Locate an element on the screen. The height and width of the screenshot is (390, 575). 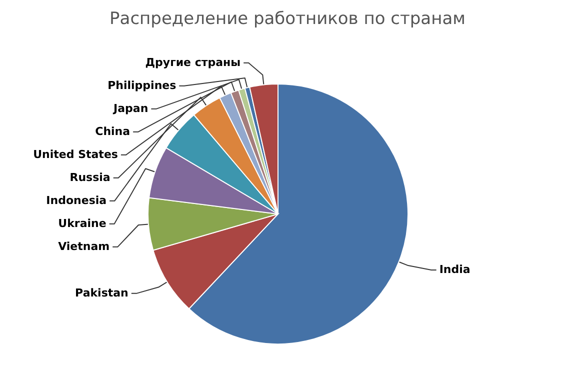
slice-label: Indonesia is located at coordinates (76, 200).